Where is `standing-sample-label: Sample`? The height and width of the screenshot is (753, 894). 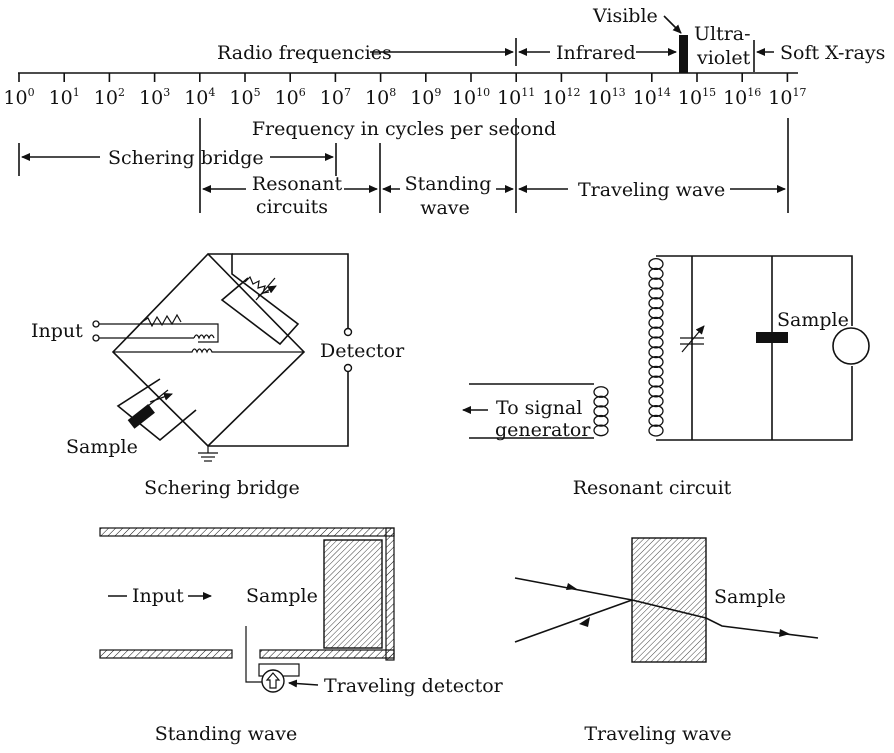
standing-sample-label: Sample is located at coordinates (282, 596).